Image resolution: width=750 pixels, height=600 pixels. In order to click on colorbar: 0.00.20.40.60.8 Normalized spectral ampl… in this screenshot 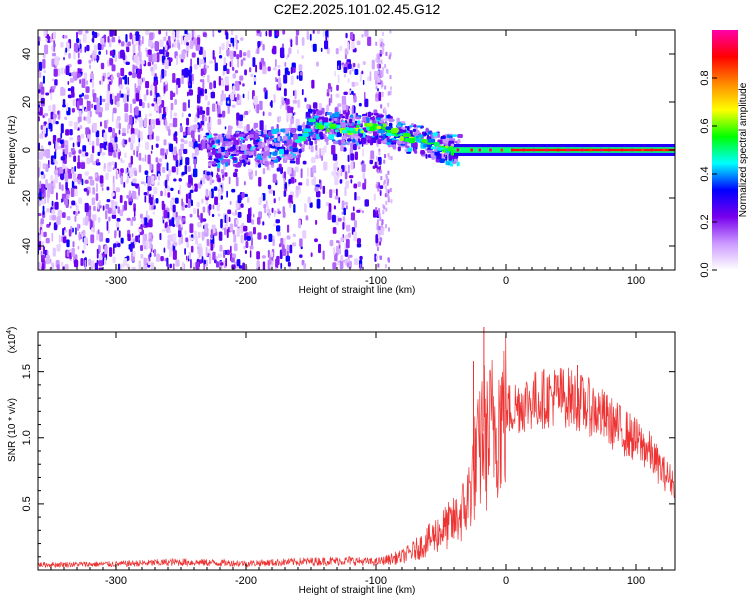, I will do `click(724, 154)`.